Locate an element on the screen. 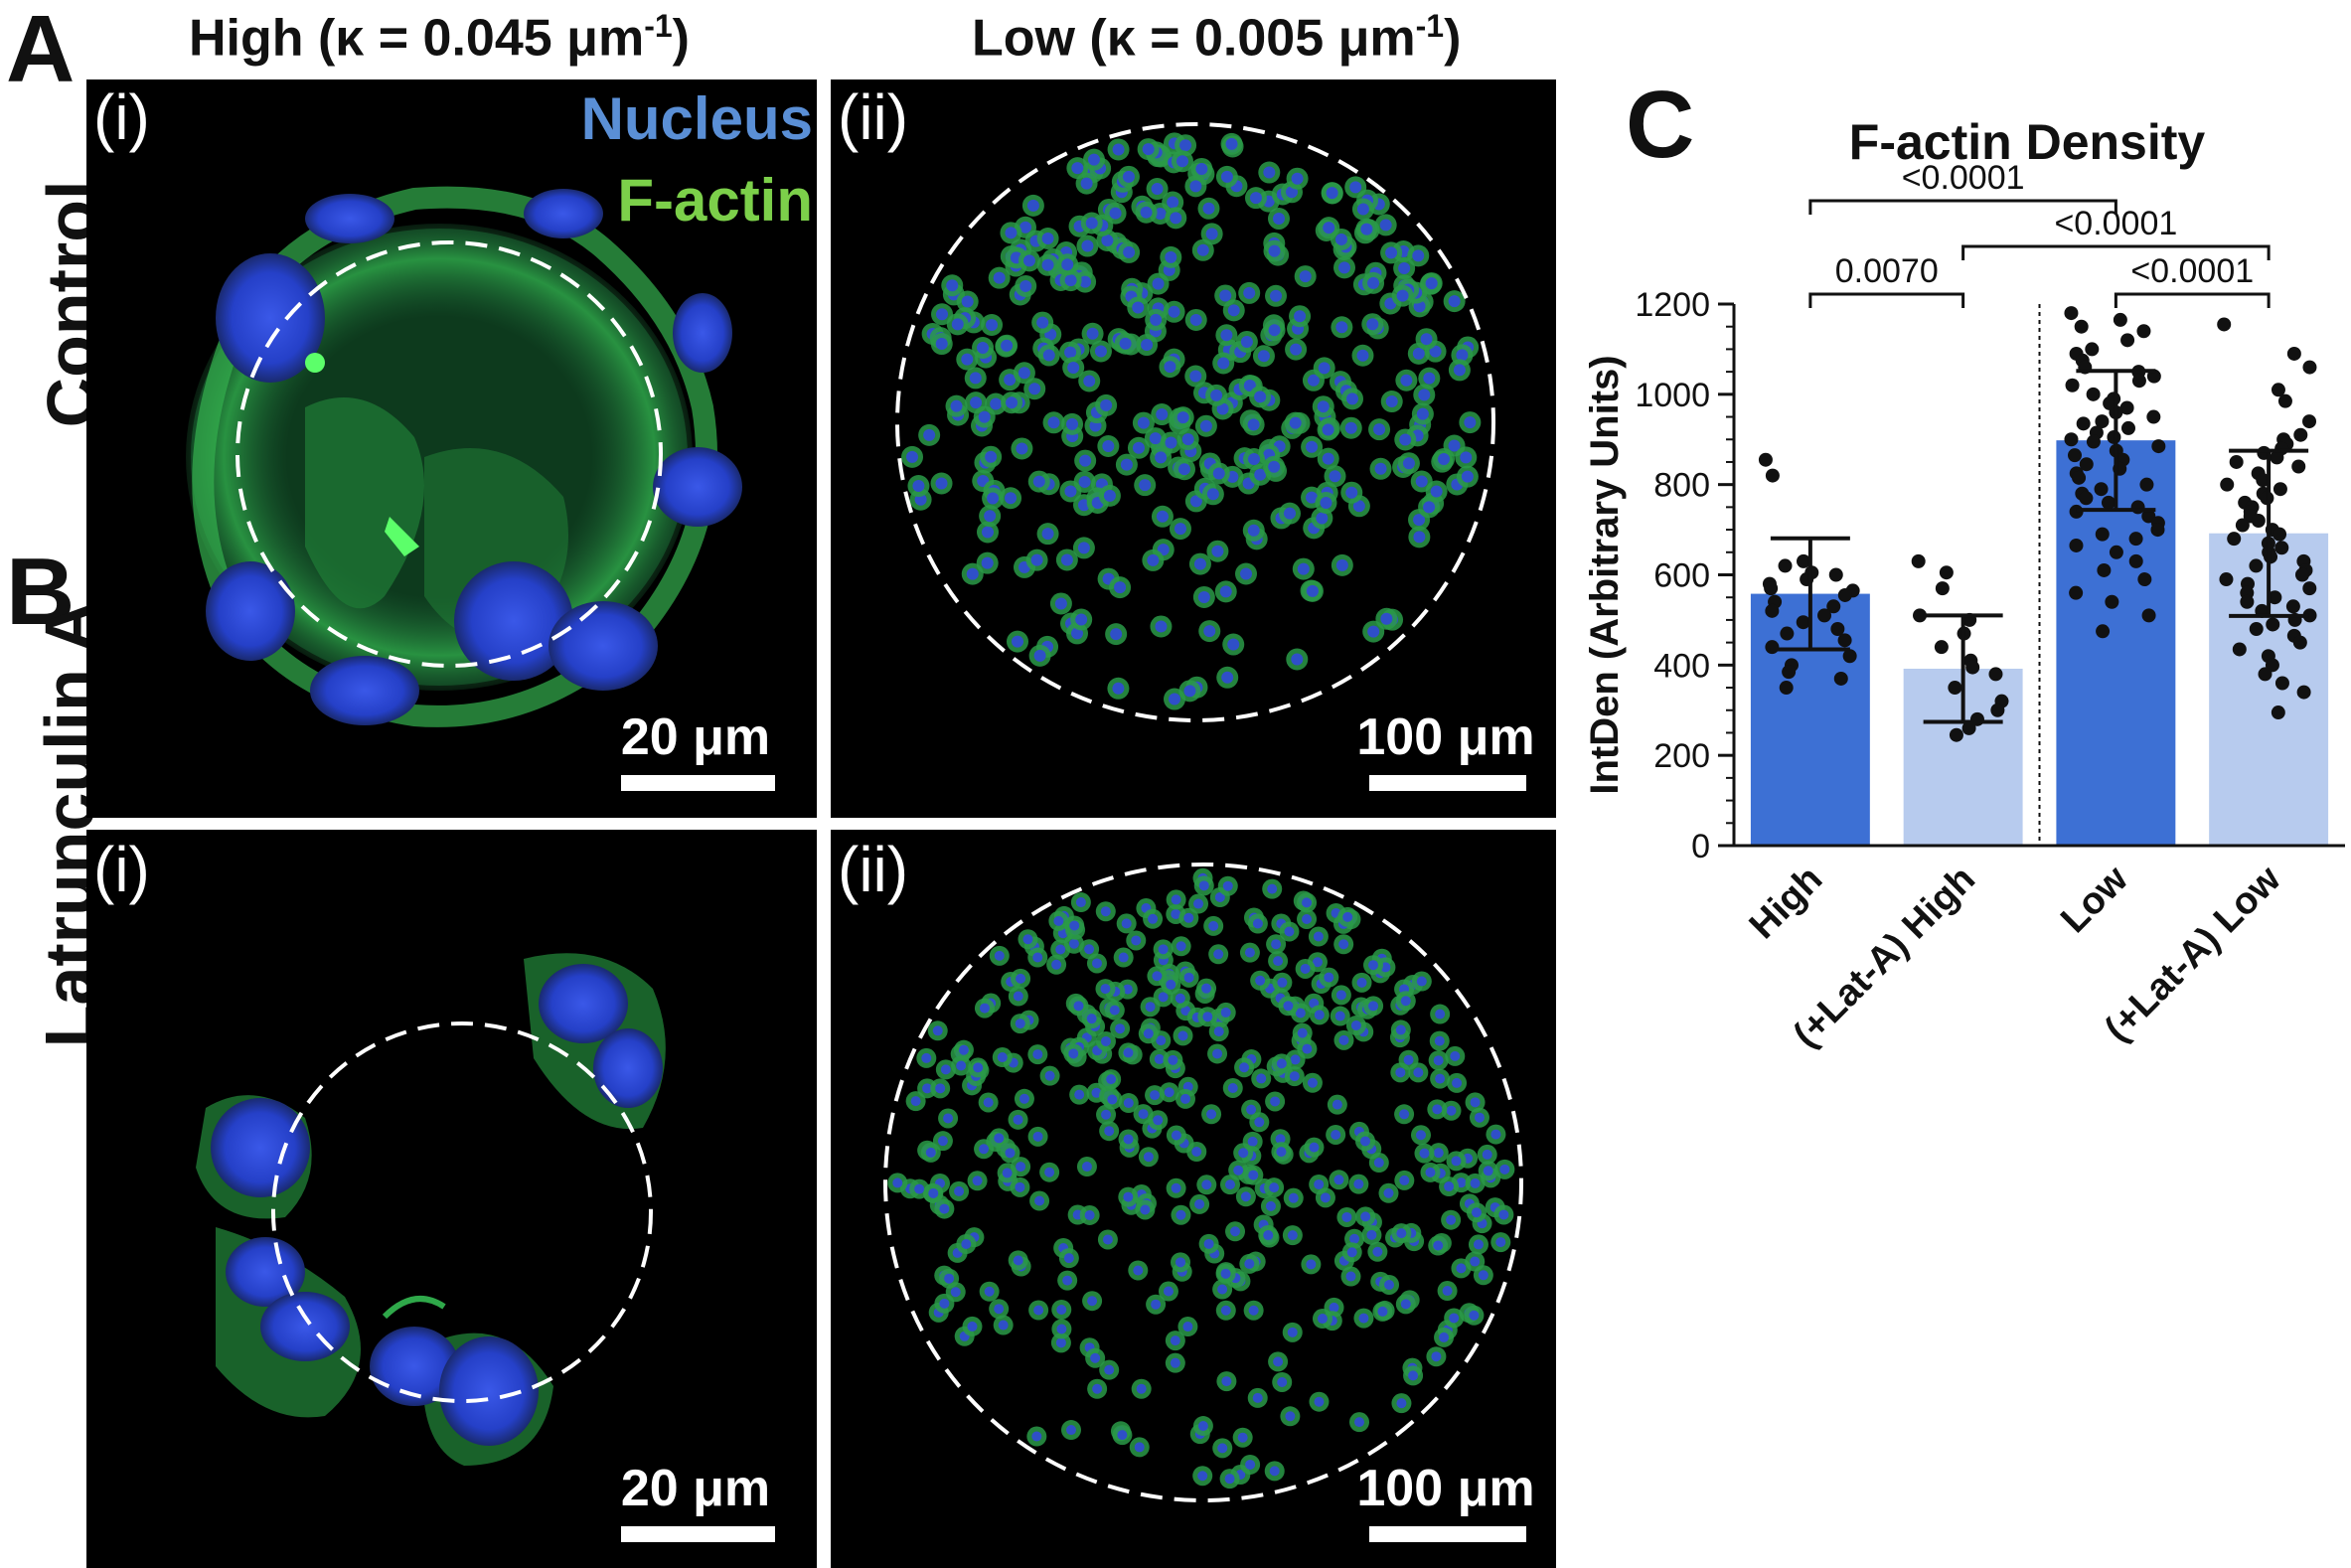  scale-bar-b-ii is located at coordinates (1447, 1534).